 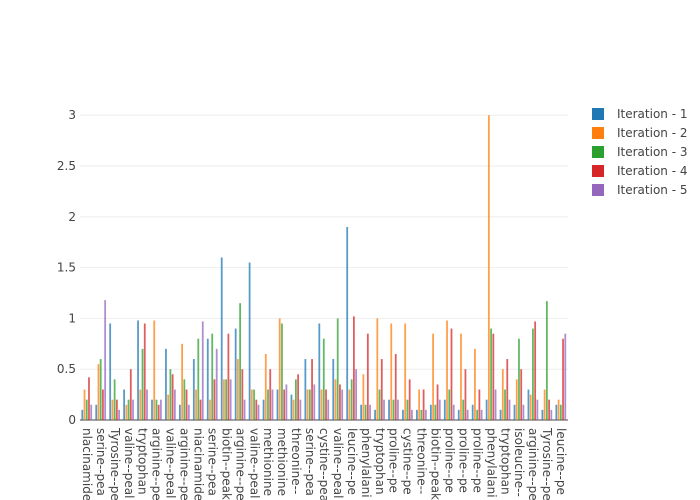 I want to click on x-tick-label: niacinamide-, so click(x=199, y=464).